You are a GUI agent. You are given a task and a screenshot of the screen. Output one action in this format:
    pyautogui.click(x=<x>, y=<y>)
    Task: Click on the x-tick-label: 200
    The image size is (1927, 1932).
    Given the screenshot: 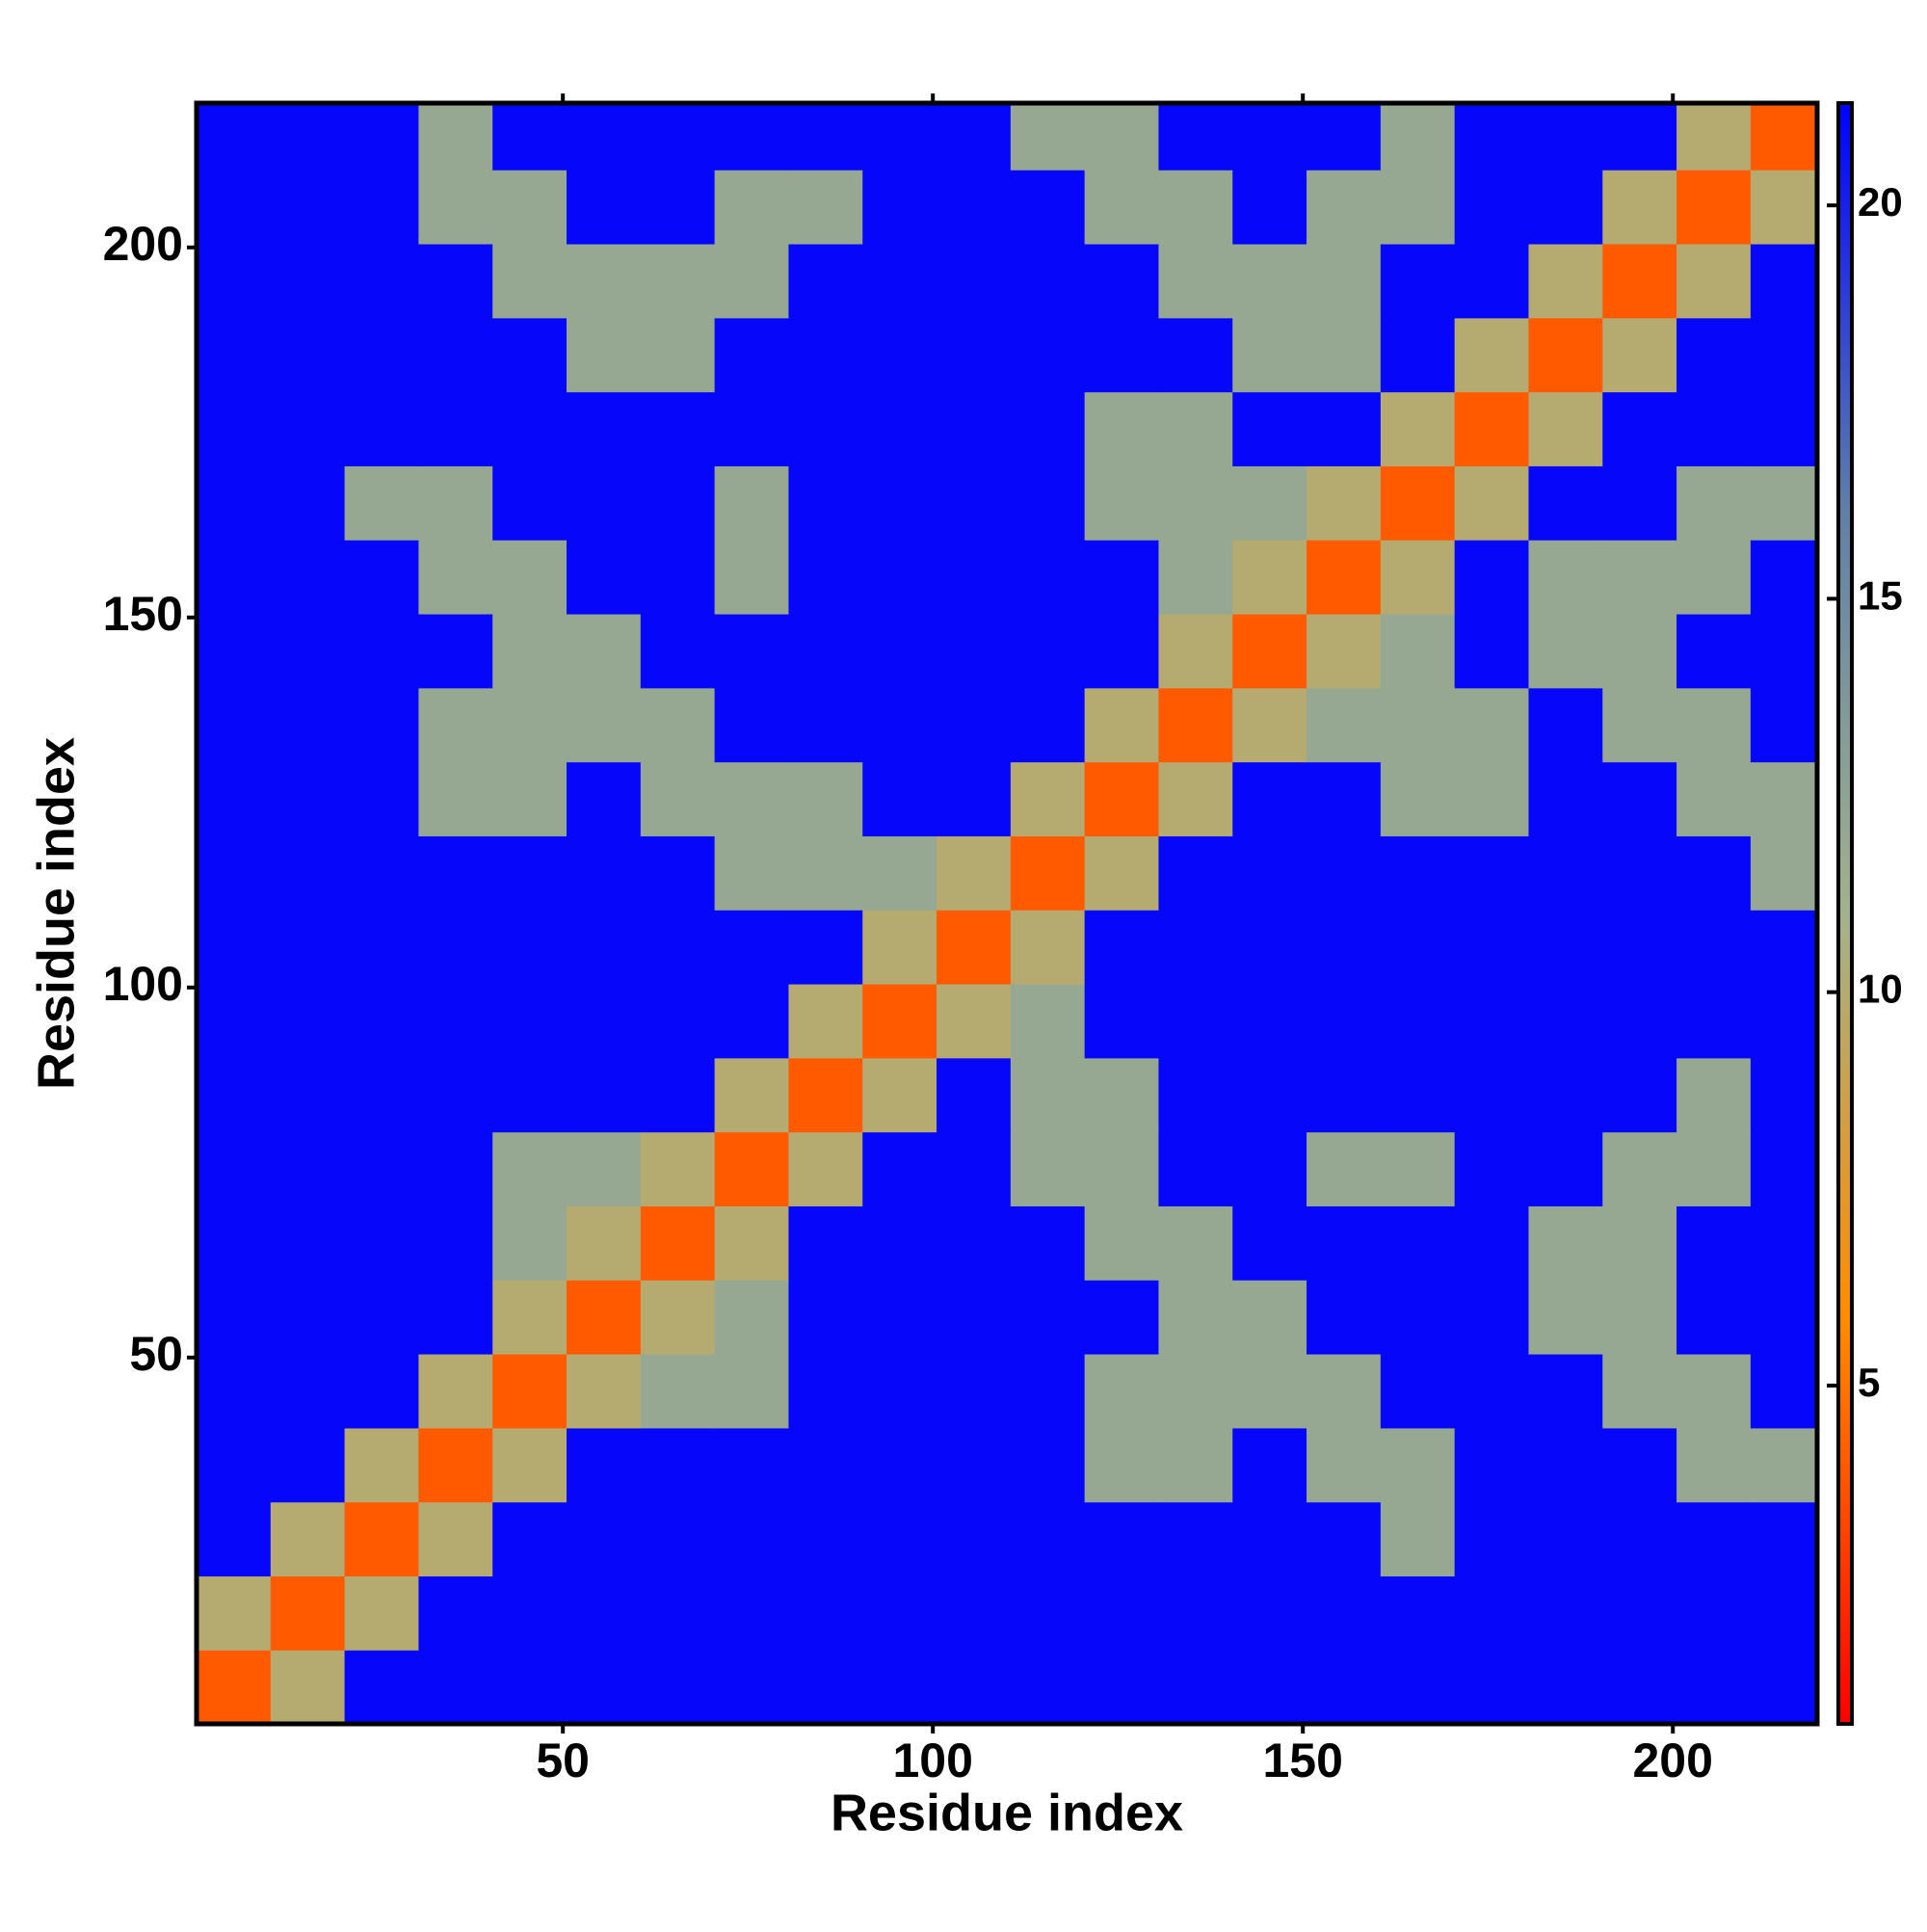 What is the action you would take?
    pyautogui.click(x=1673, y=1760)
    